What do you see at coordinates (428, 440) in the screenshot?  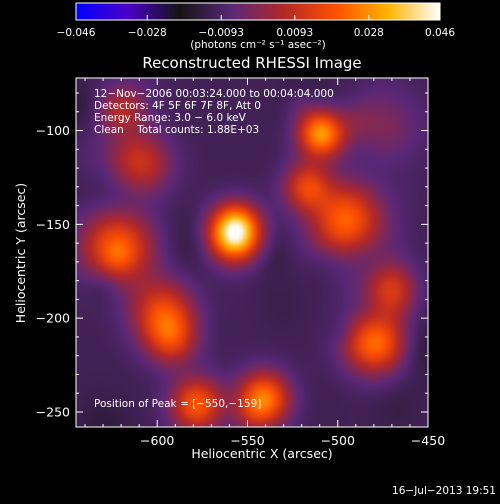 I see `x-tick-label: −450` at bounding box center [428, 440].